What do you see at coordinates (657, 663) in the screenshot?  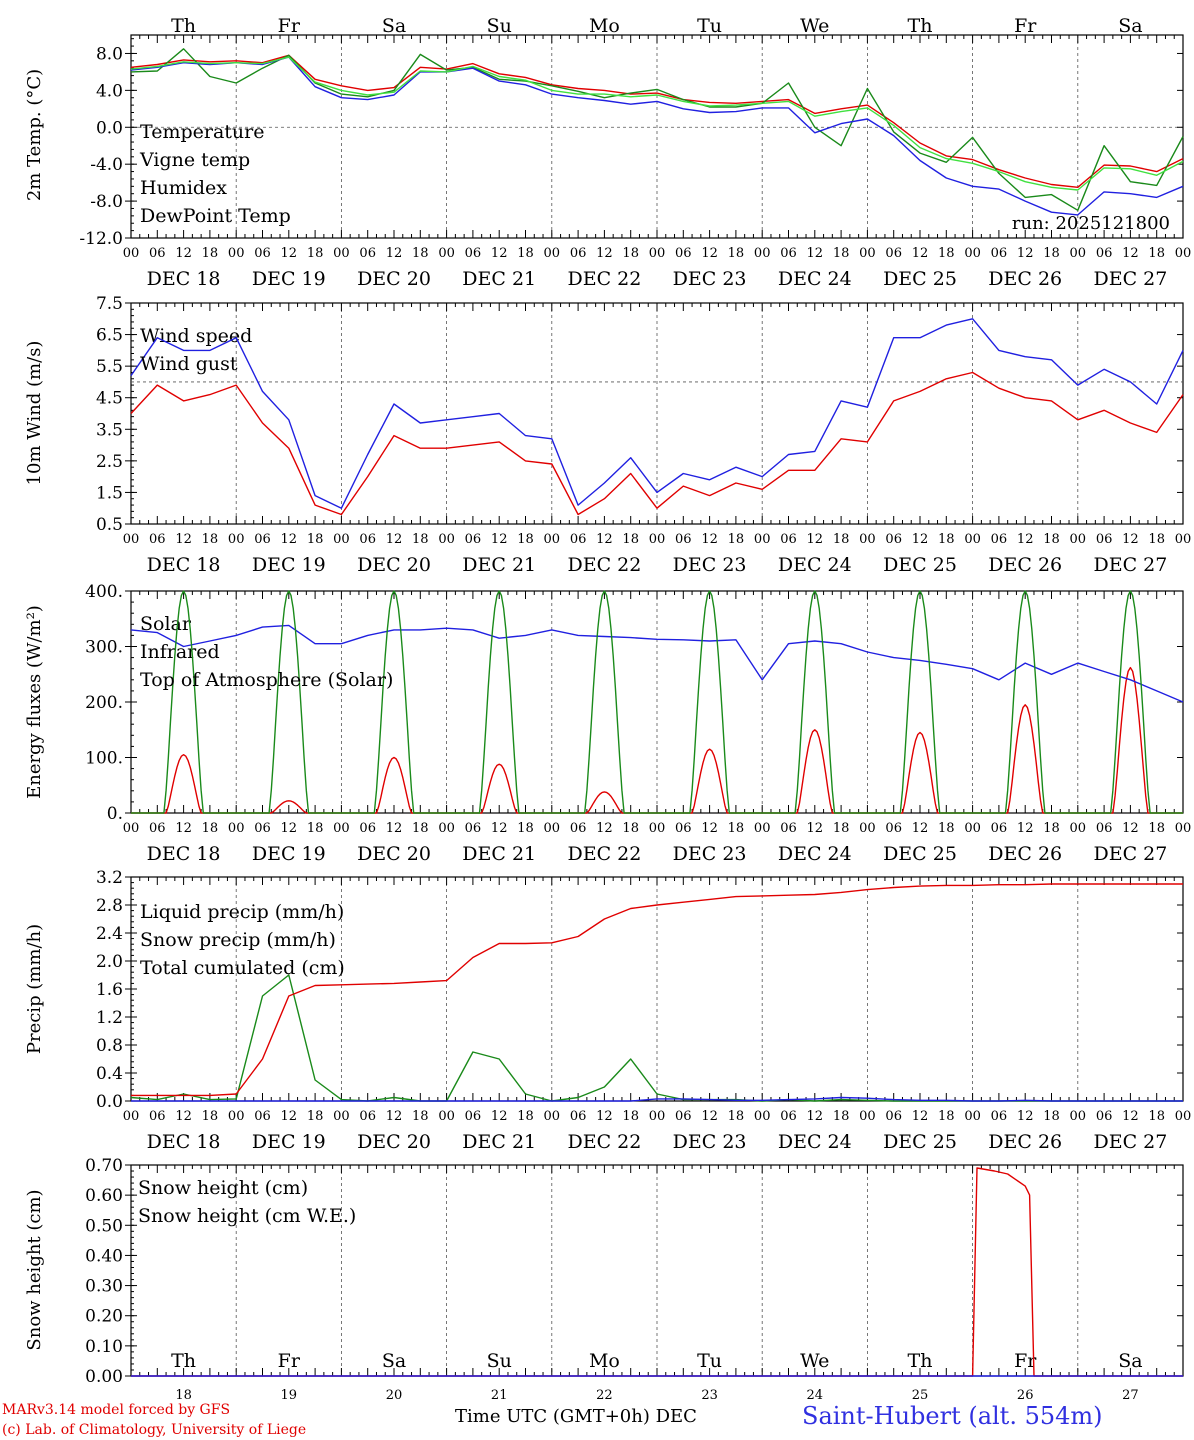 I see `series-line-infrared` at bounding box center [657, 663].